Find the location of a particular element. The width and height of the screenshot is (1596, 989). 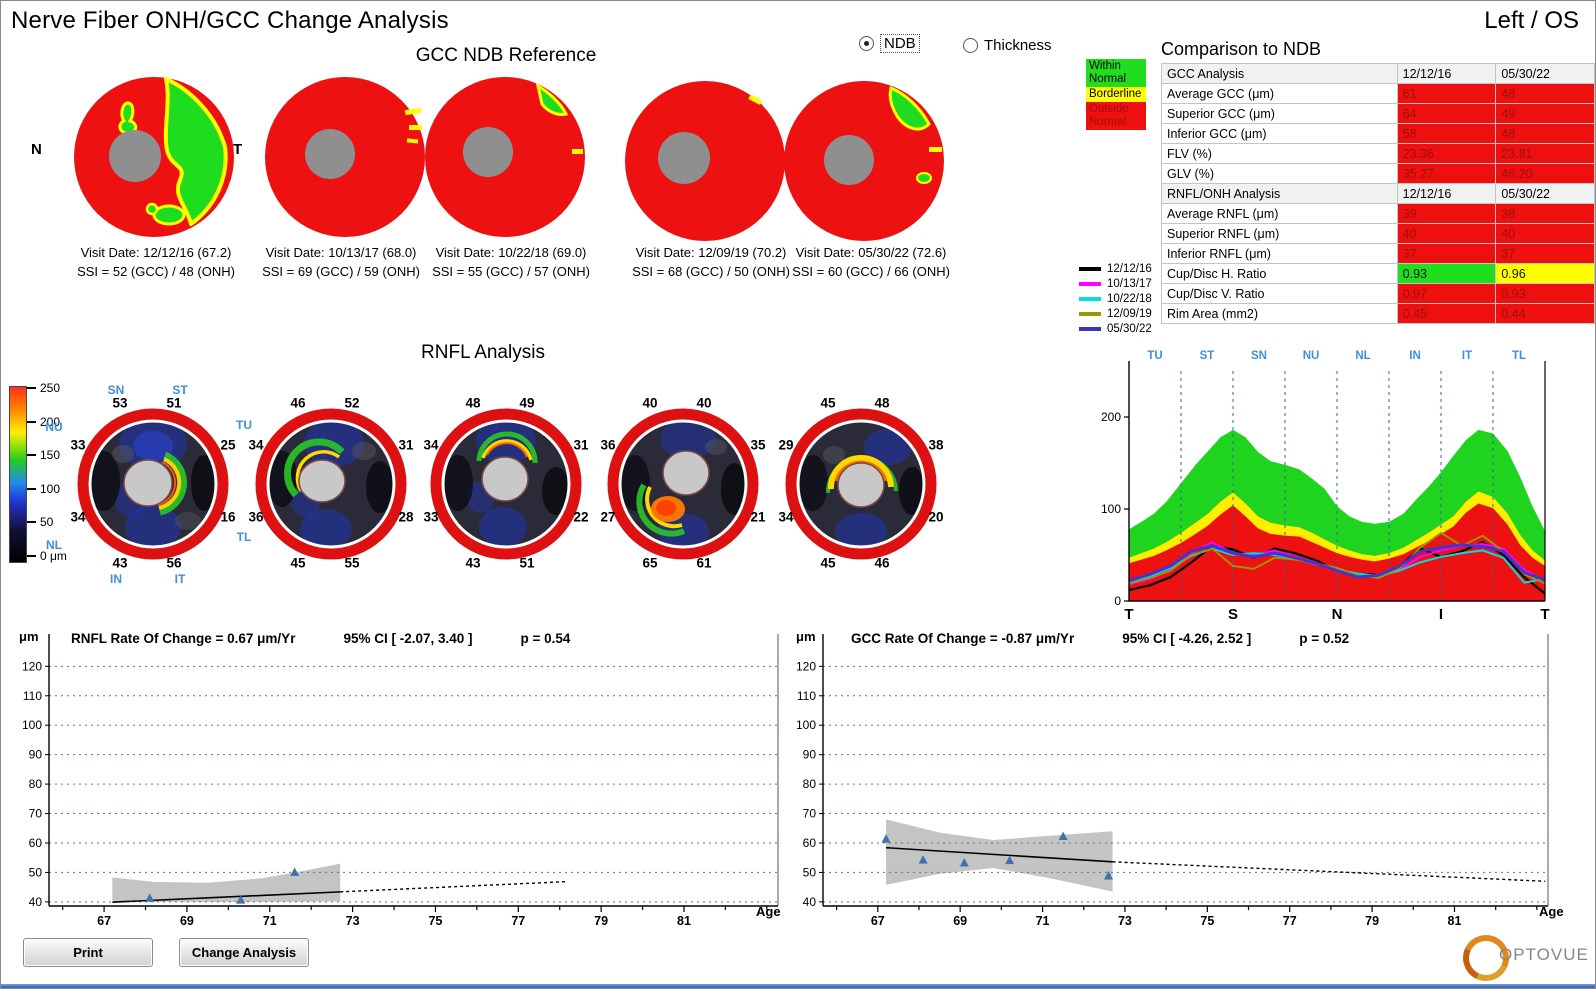

ndb-radio-label: NDB is located at coordinates (900, 43).